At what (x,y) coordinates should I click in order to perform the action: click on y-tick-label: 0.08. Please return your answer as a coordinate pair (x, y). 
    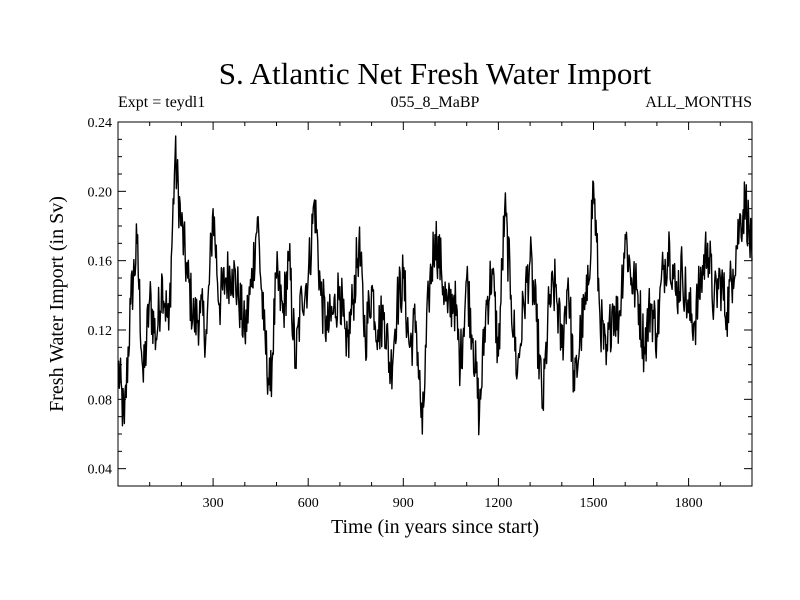
    Looking at the image, I should click on (100, 400).